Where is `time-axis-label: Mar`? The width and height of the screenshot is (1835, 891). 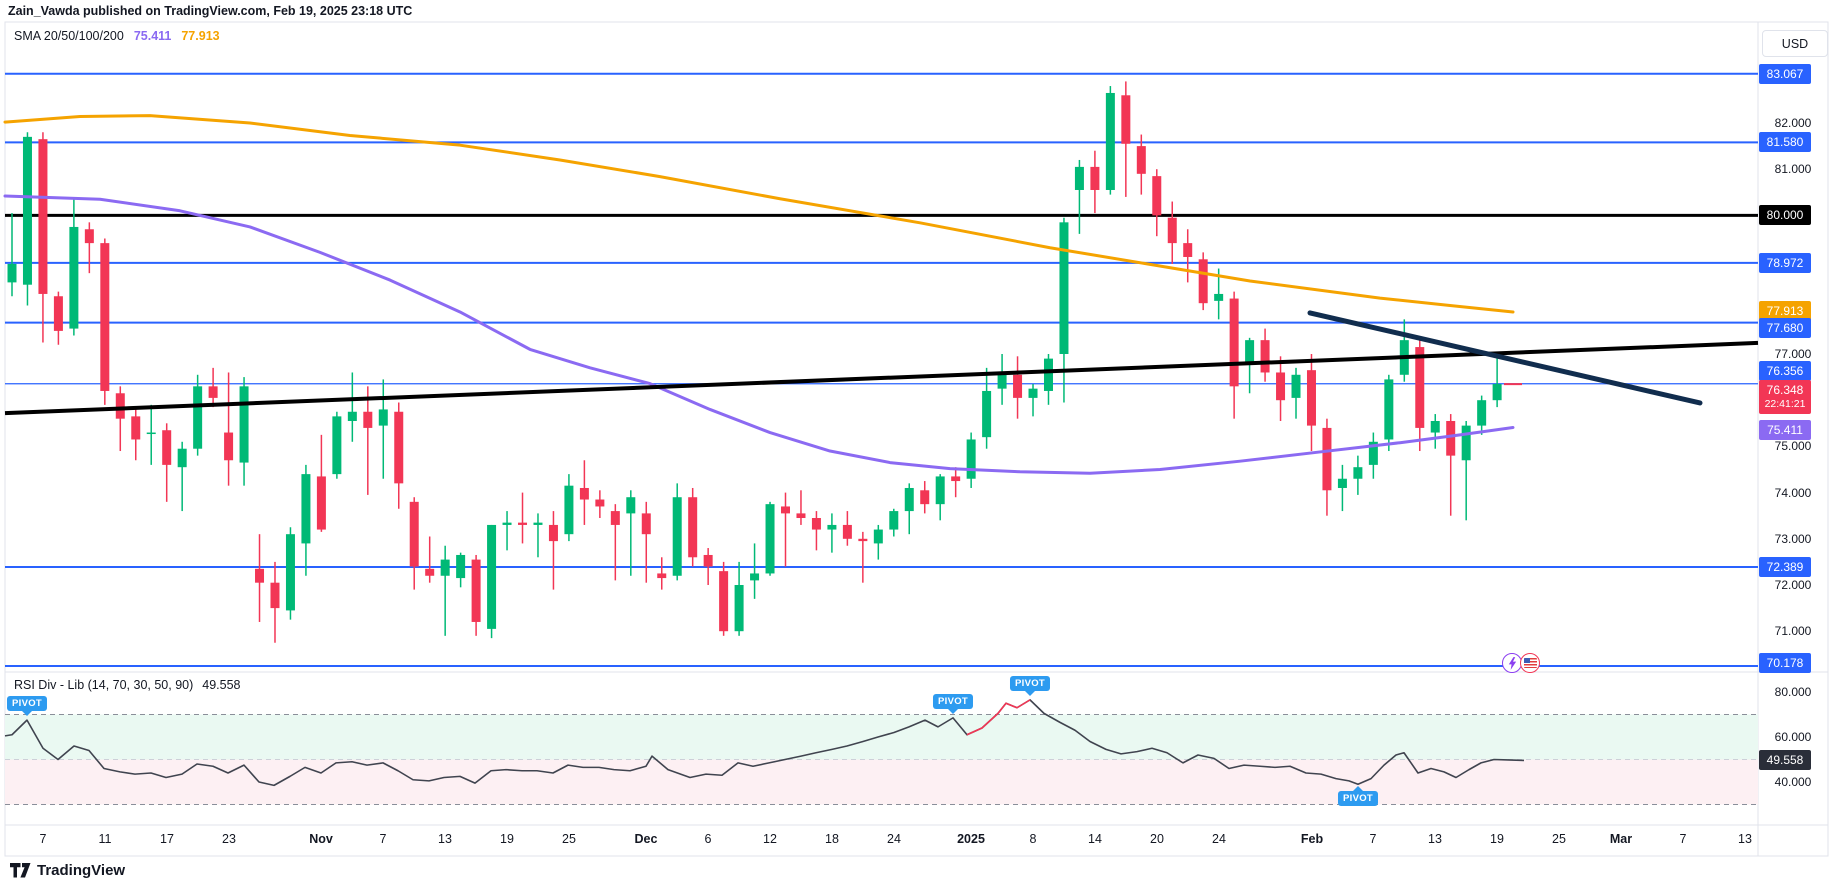
time-axis-label: Mar is located at coordinates (1621, 839).